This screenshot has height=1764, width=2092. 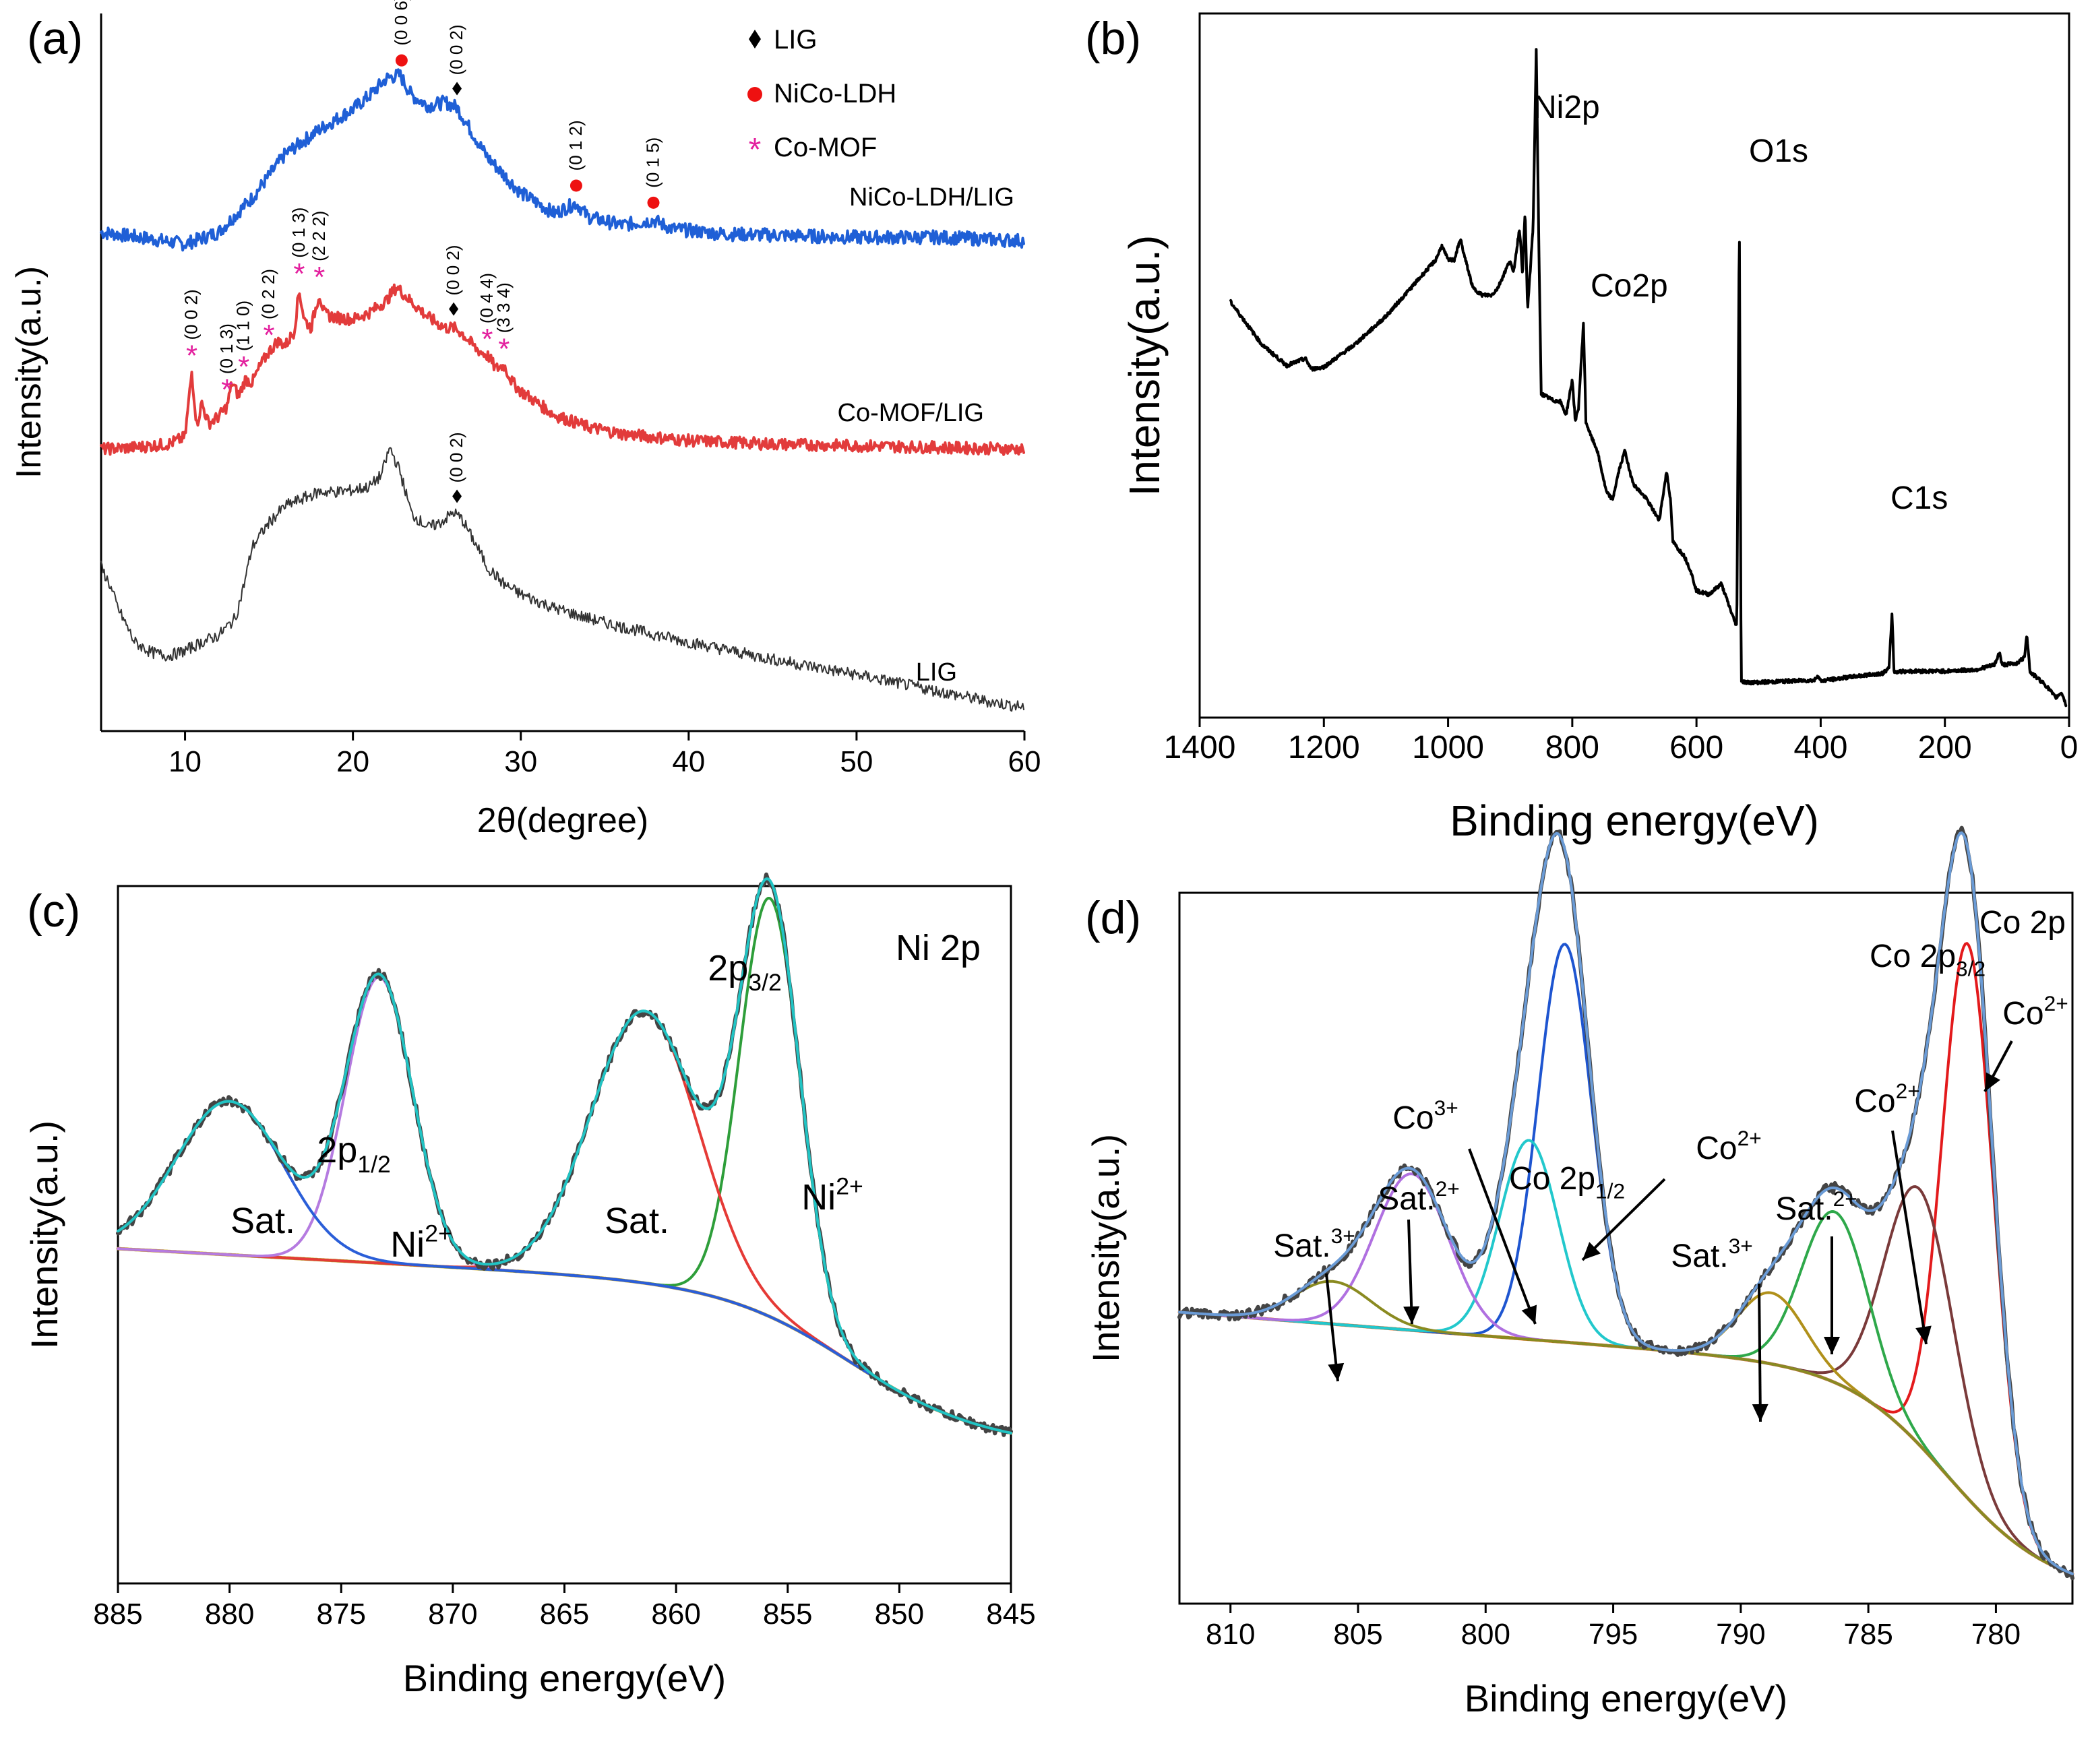 What do you see at coordinates (421, 1242) in the screenshot?
I see `peak-label: Ni2+` at bounding box center [421, 1242].